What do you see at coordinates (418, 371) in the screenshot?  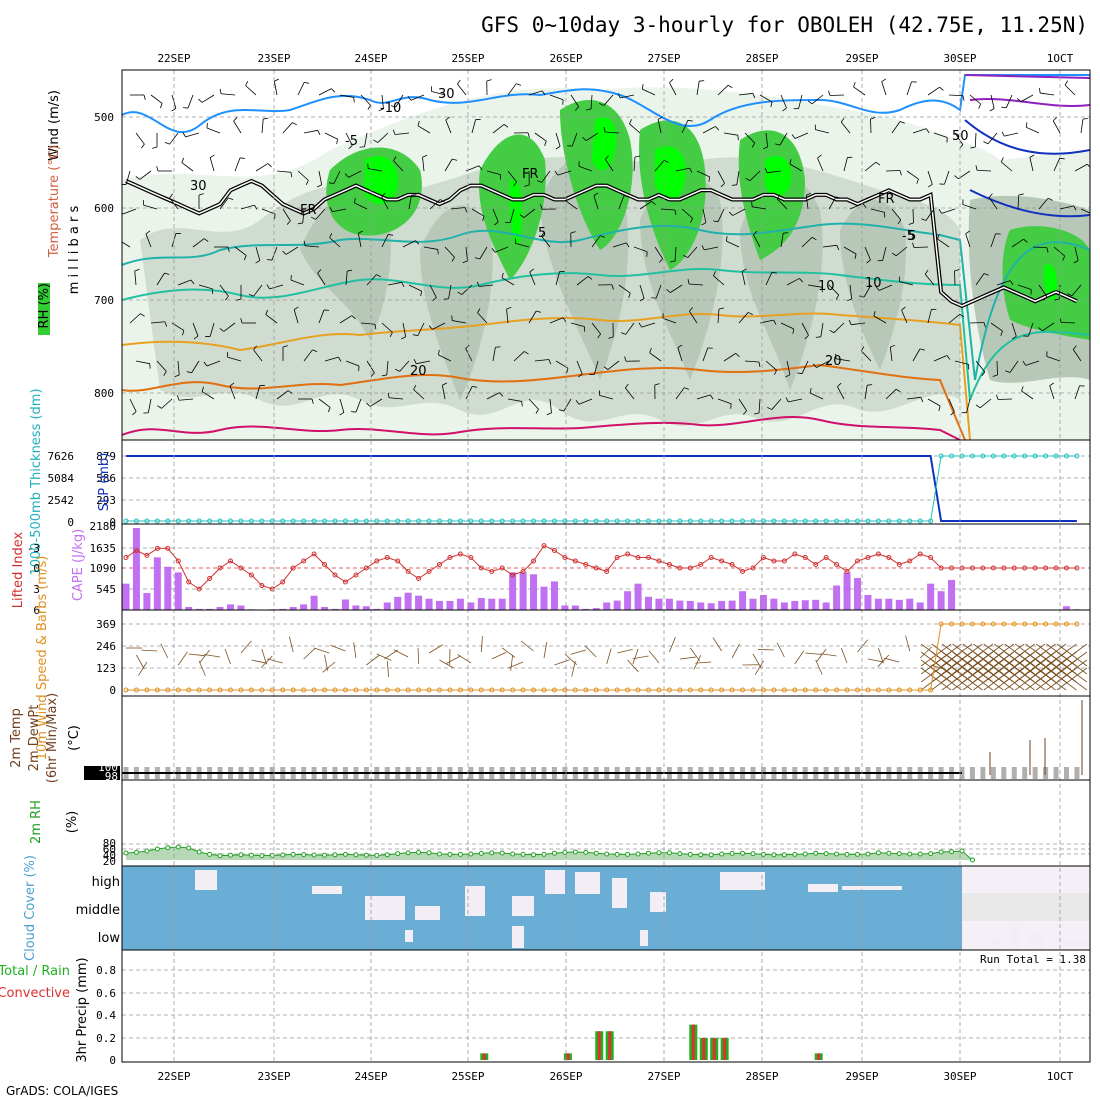 I see `contour-label: 20` at bounding box center [418, 371].